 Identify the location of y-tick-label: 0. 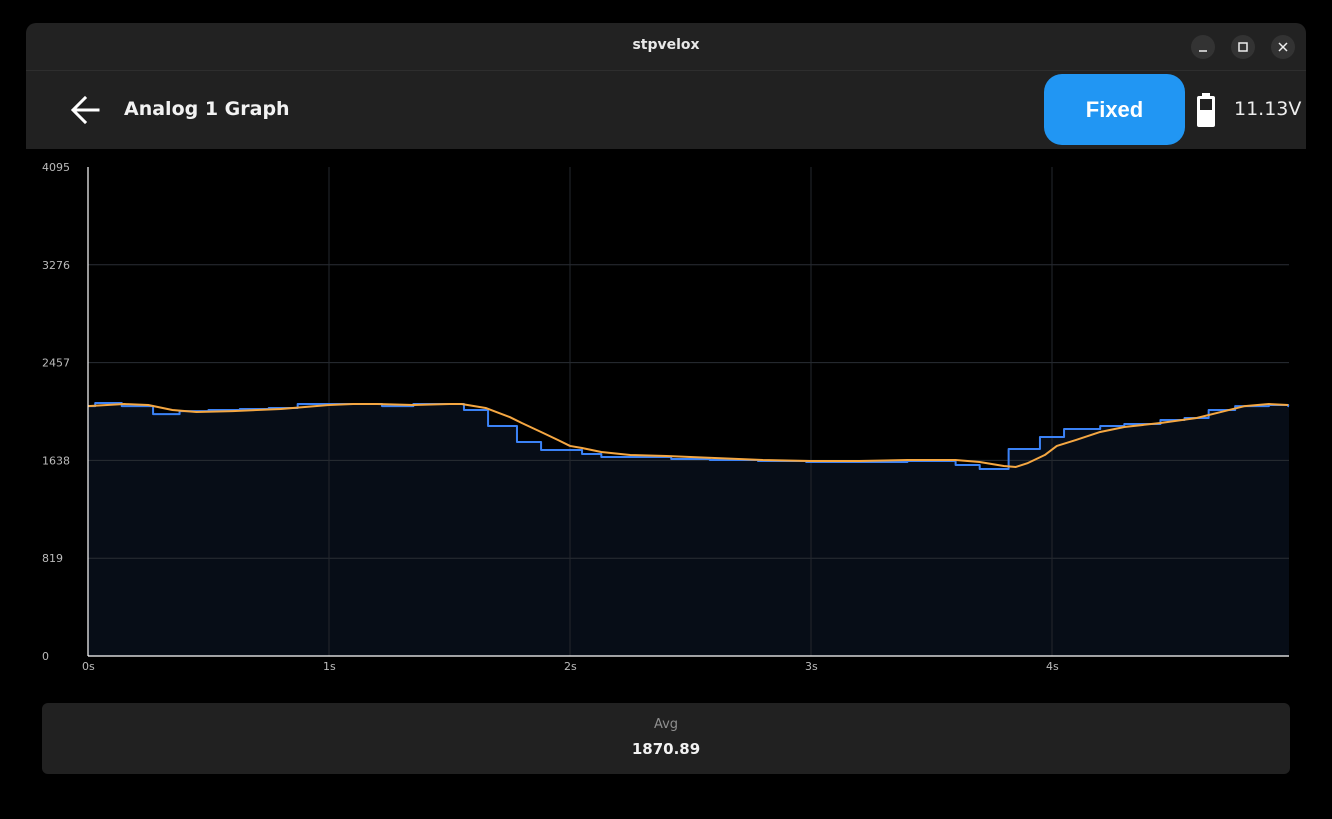
(45, 656).